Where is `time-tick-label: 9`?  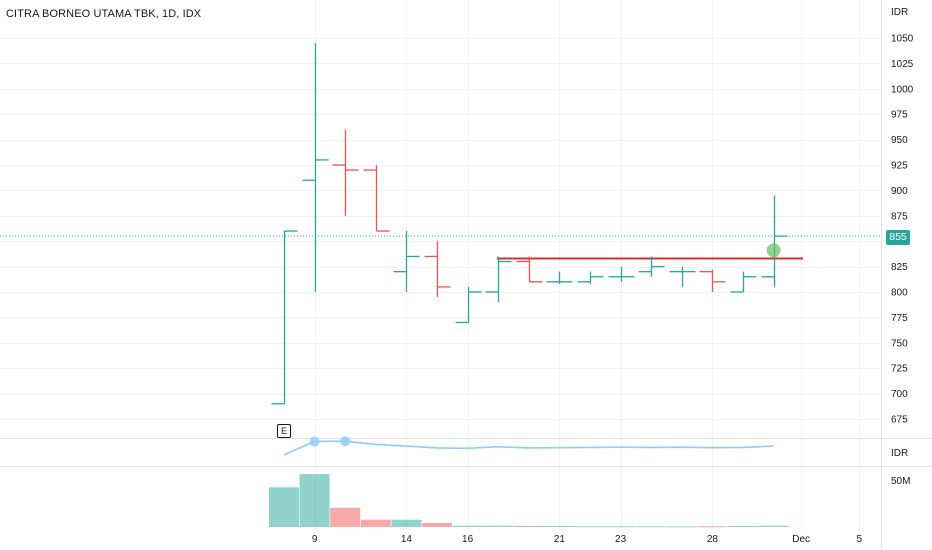 time-tick-label: 9 is located at coordinates (315, 539).